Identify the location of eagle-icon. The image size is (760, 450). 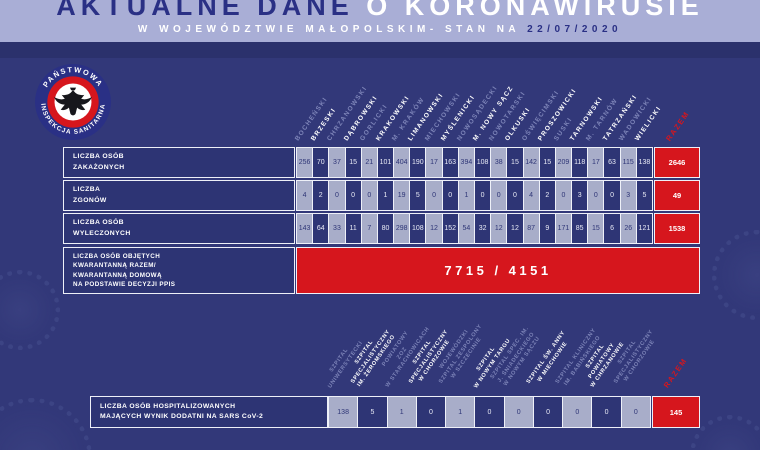
(73, 101).